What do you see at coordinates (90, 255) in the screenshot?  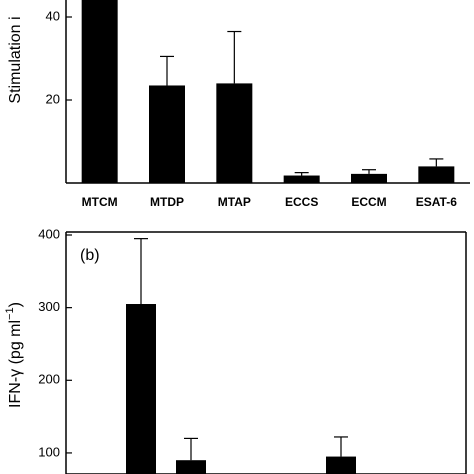 I see `panel-label: (b)` at bounding box center [90, 255].